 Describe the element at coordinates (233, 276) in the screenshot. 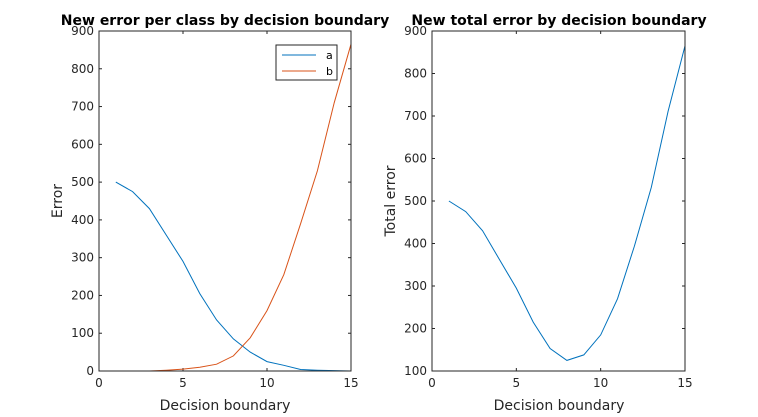

I see `per-class-series-line-a` at that location.